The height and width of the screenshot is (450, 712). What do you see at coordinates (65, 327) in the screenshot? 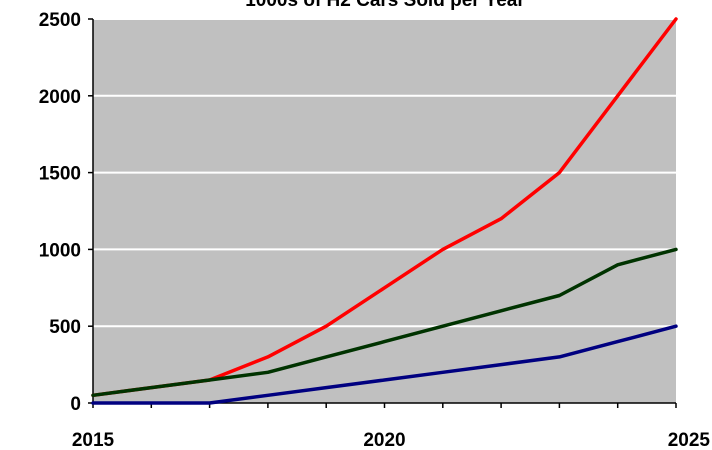
I see `y-tick-label-500: 500` at bounding box center [65, 327].